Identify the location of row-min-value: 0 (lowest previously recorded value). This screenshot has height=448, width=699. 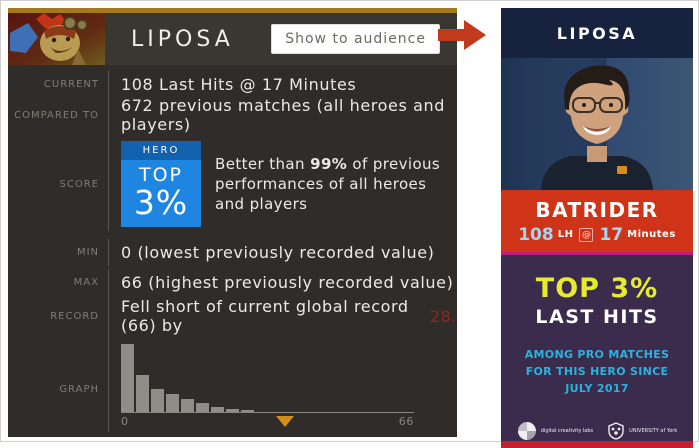
(282, 252).